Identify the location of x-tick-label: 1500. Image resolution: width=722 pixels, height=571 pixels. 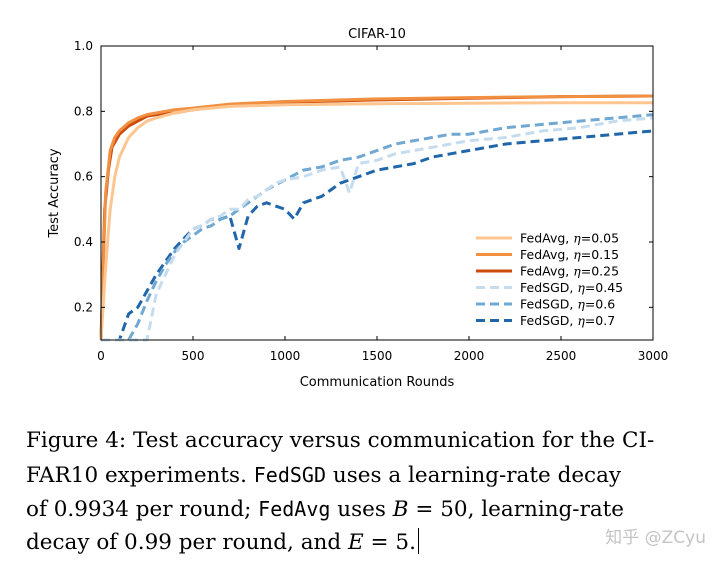
(377, 356).